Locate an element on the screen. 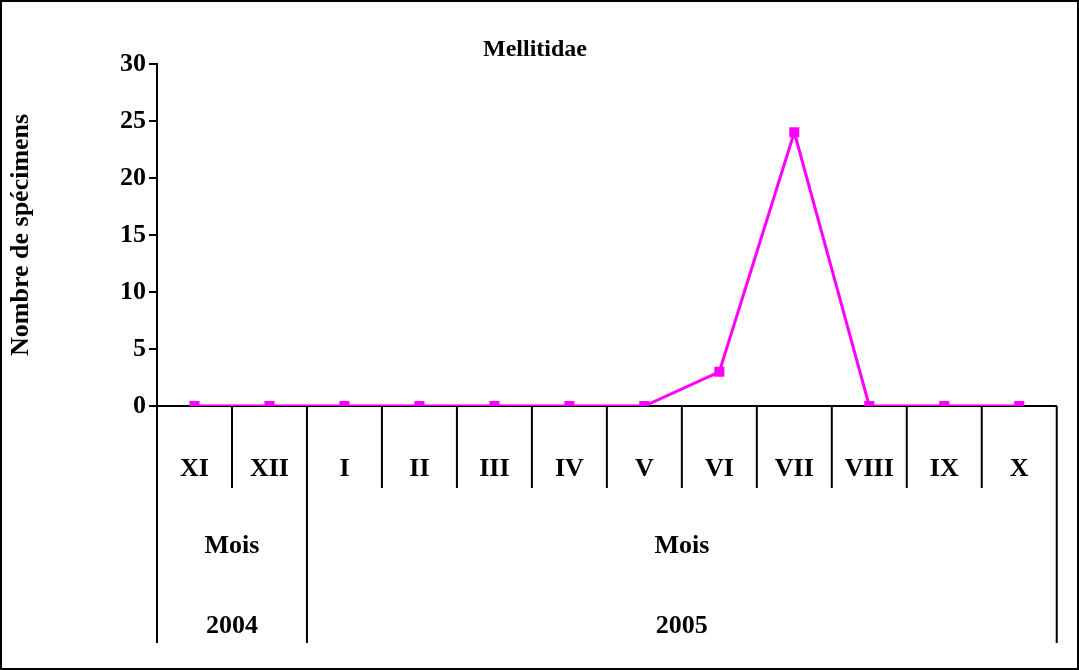 The width and height of the screenshot is (1079, 670). x-tick-label: VIII is located at coordinates (869, 468).